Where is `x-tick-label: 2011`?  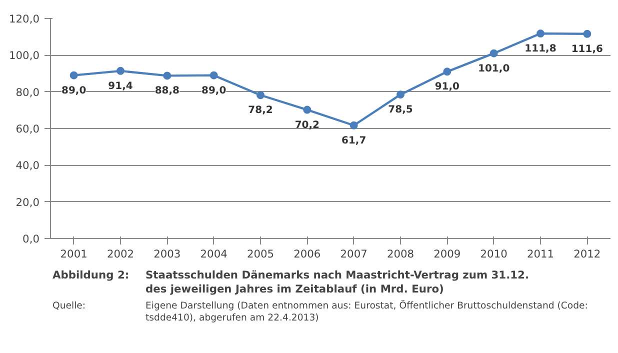 x-tick-label: 2011 is located at coordinates (540, 254).